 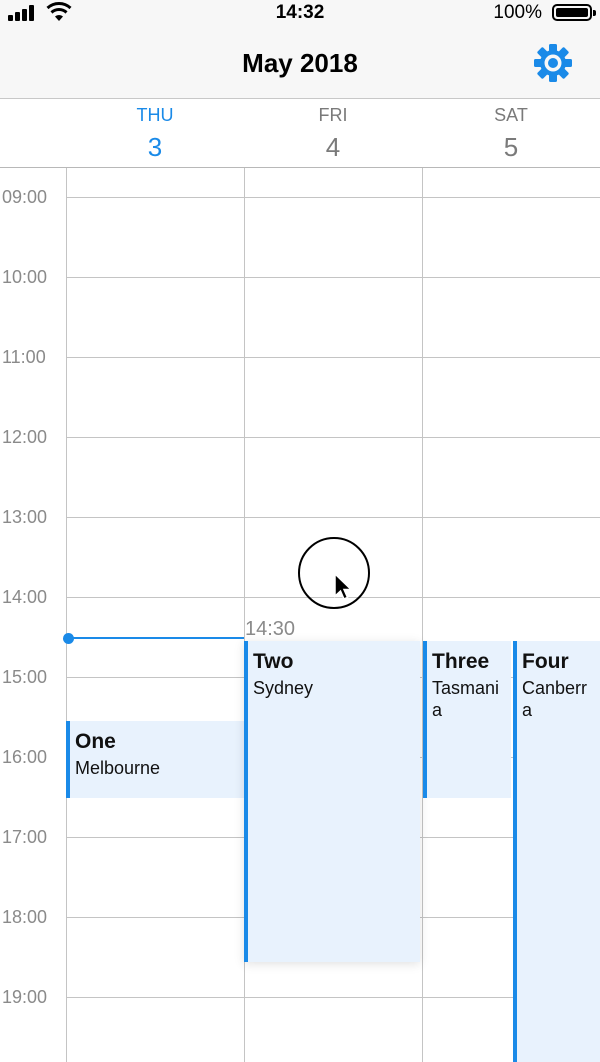 I want to click on event-location: Melbourne, so click(x=118, y=768).